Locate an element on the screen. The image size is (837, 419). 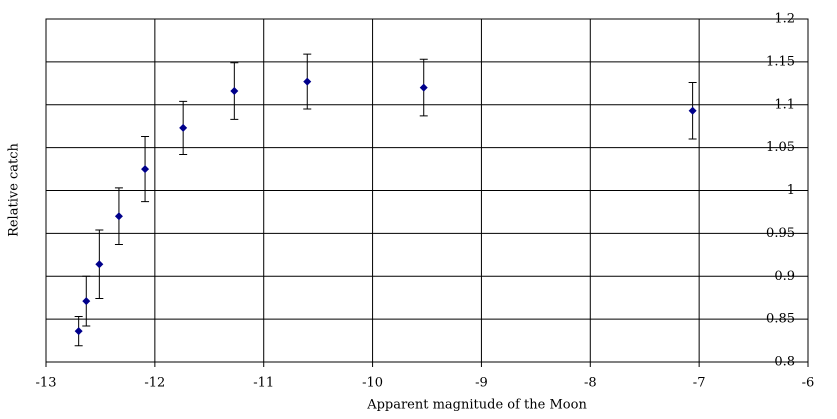
x-axis-label: Apparent magnitude of the Moon is located at coordinates (476, 405).